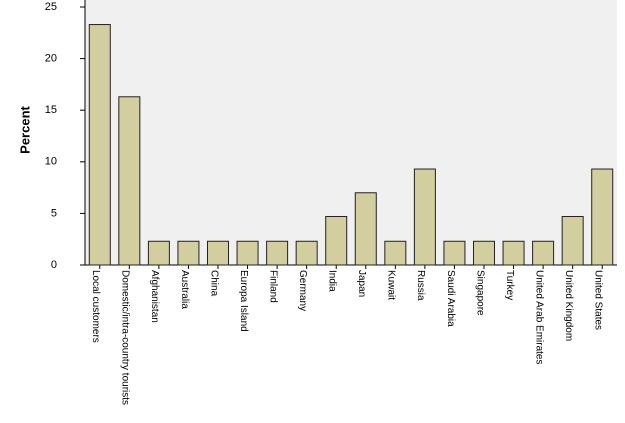 This screenshot has width=625, height=423. What do you see at coordinates (391, 285) in the screenshot?
I see `x-tick-label: Kuwait` at bounding box center [391, 285].